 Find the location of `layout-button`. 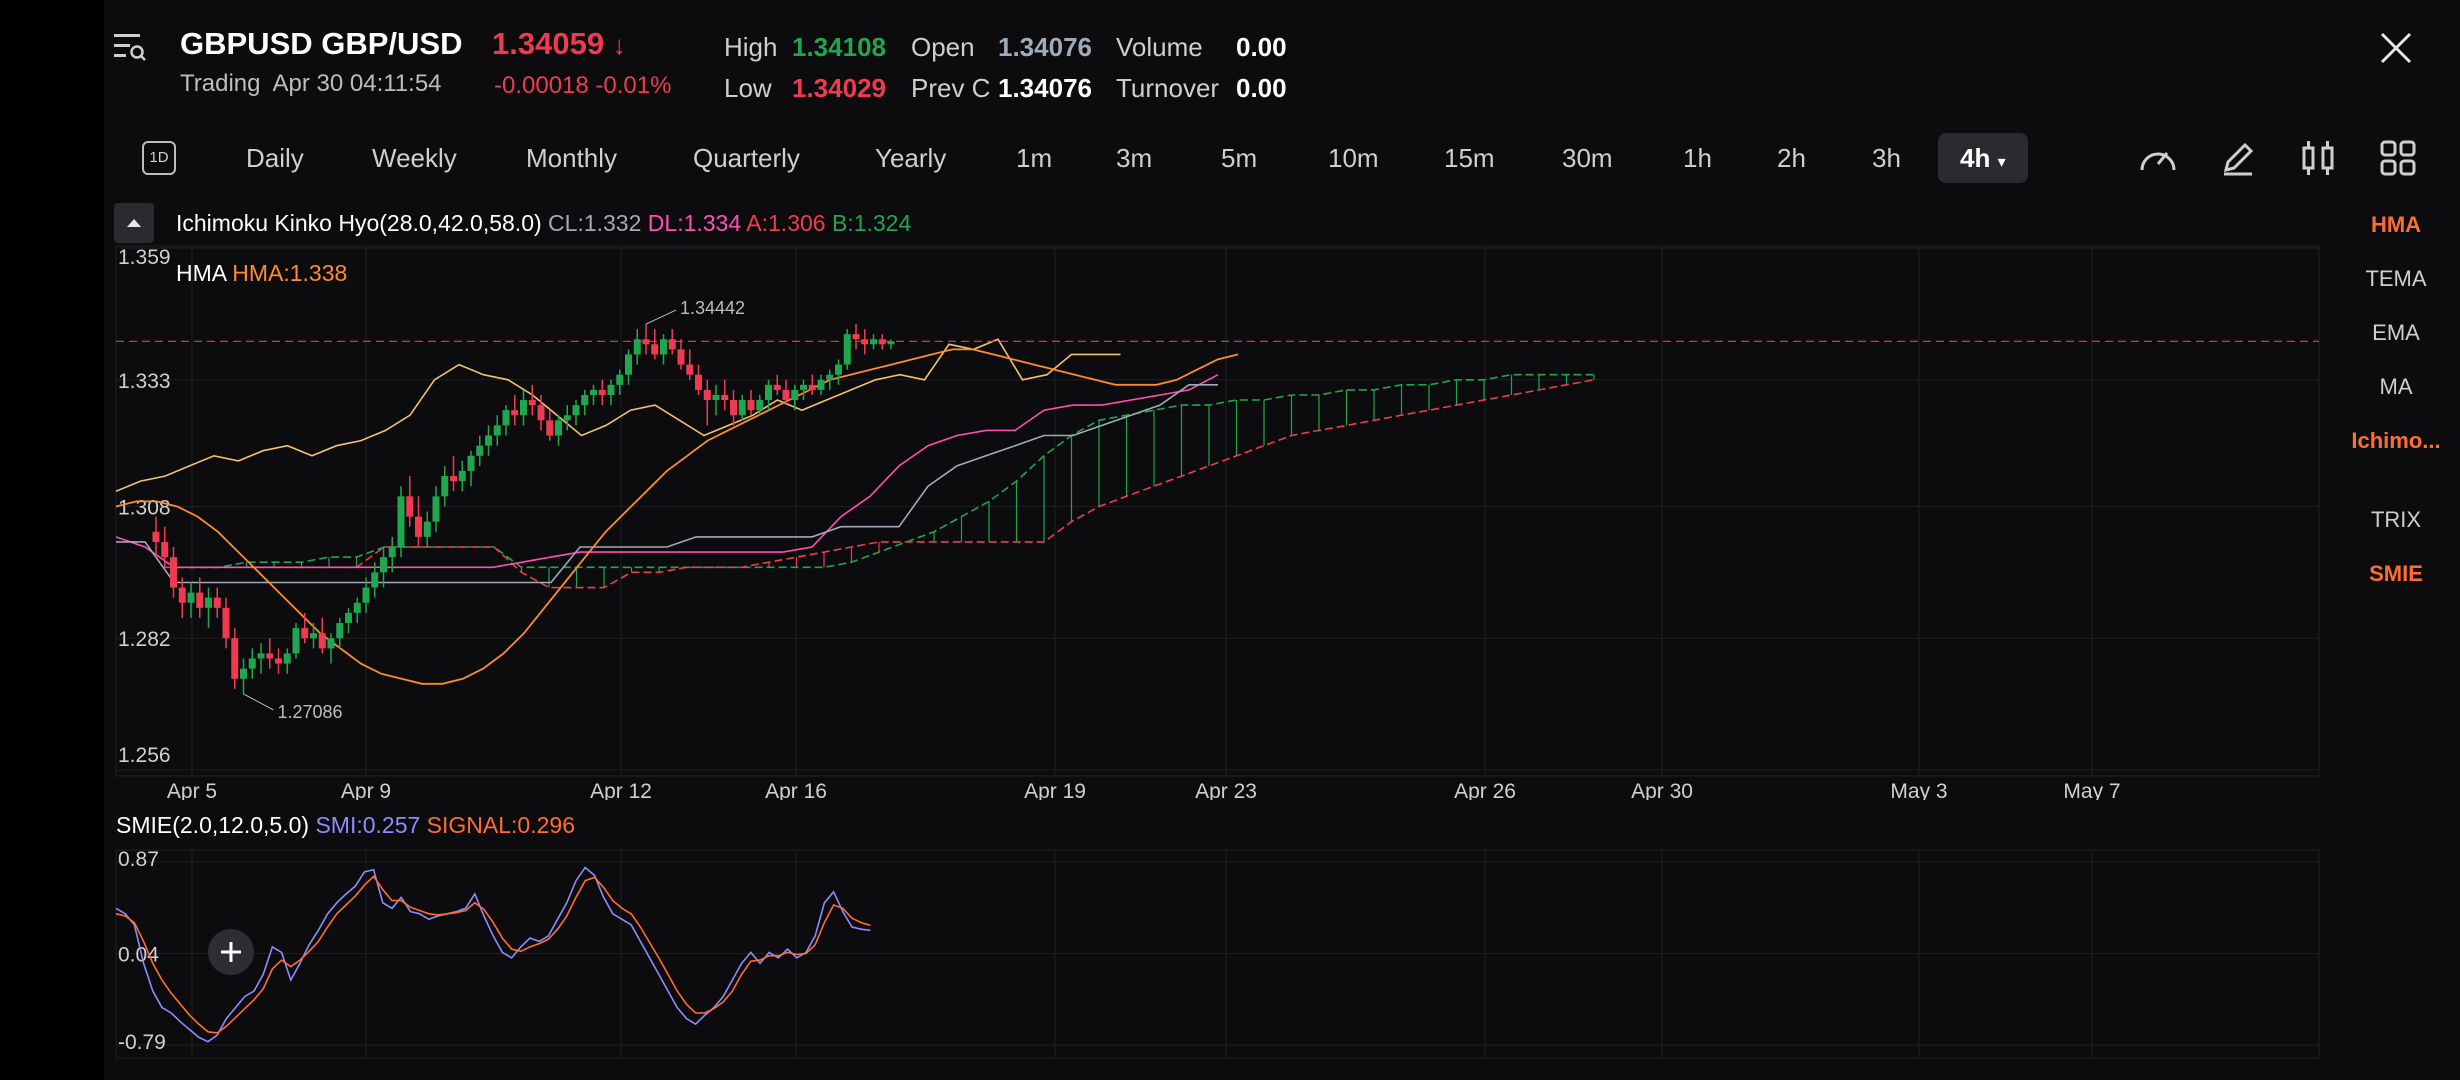

layout-button is located at coordinates (2398, 158).